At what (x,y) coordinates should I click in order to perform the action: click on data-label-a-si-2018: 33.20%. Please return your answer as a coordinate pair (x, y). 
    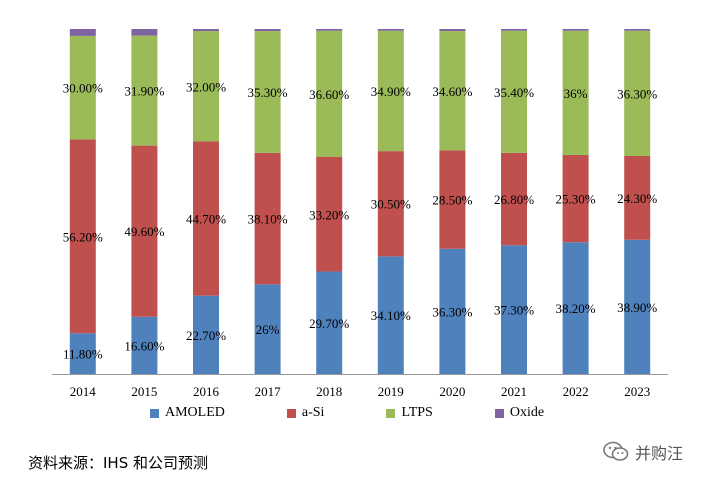
    Looking at the image, I should click on (329, 214).